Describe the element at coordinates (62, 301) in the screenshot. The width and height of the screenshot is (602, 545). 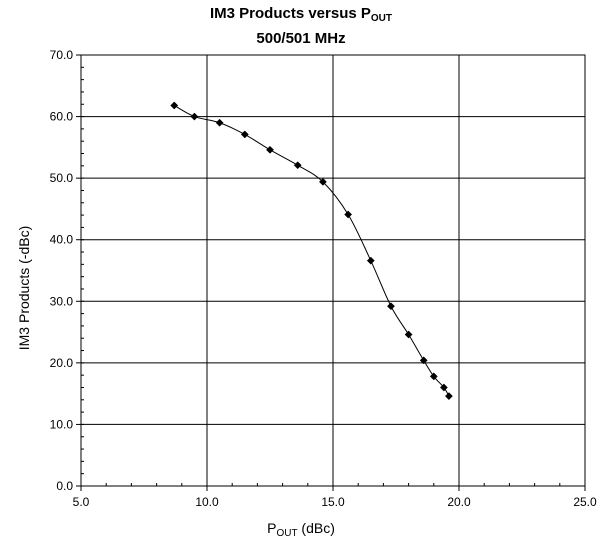
I see `y-tick-label: 30.0` at that location.